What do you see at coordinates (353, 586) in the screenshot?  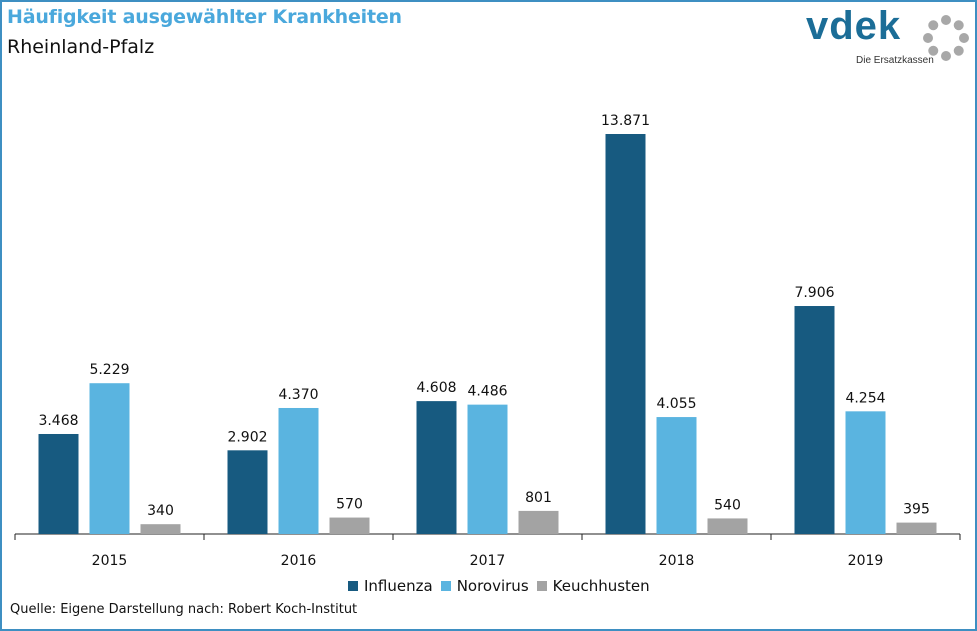 I see `legend-swatch-influenza` at bounding box center [353, 586].